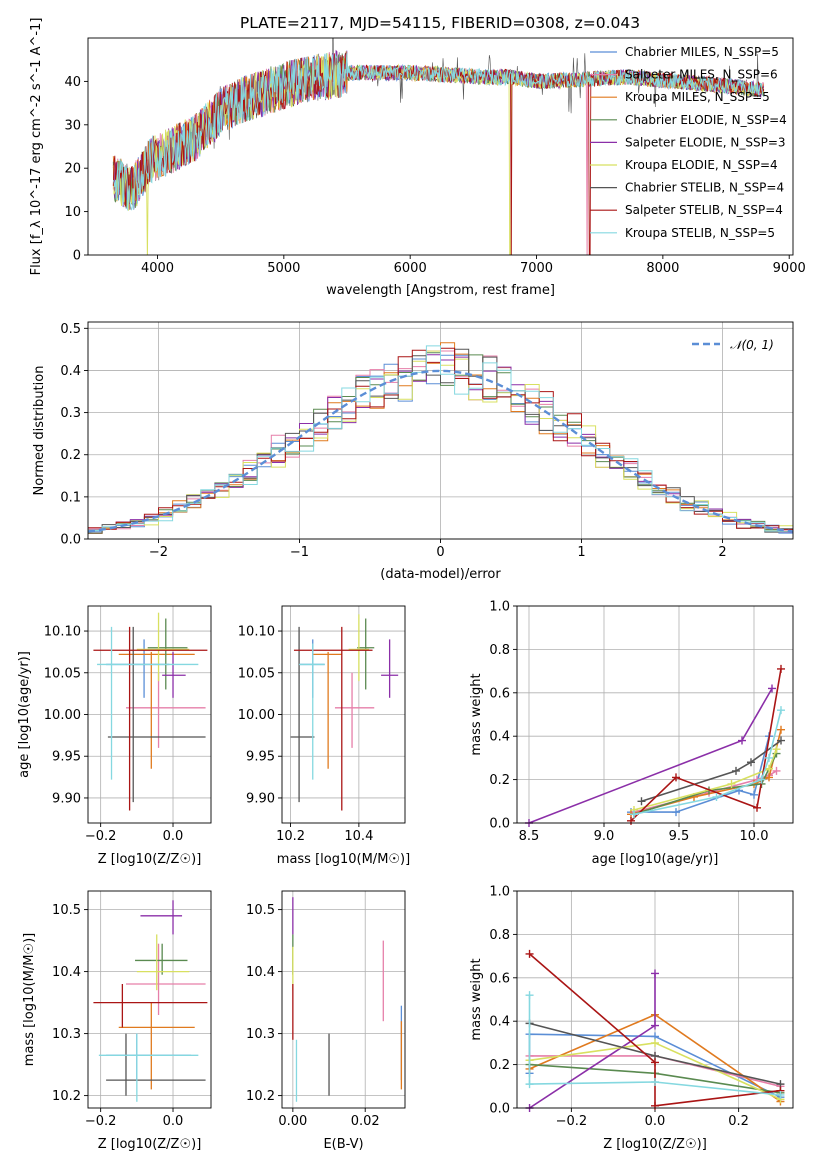 This screenshot has width=819, height=1170. Describe the element at coordinates (789, 268) in the screenshot. I see `x-tick-label: 9000` at that location.